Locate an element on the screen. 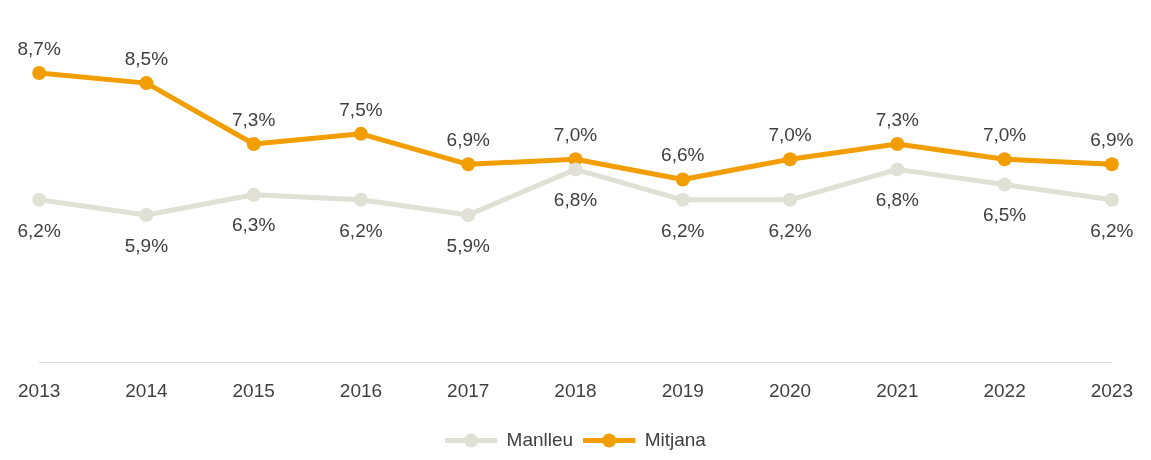  legend-label: Mitjana is located at coordinates (675, 439).